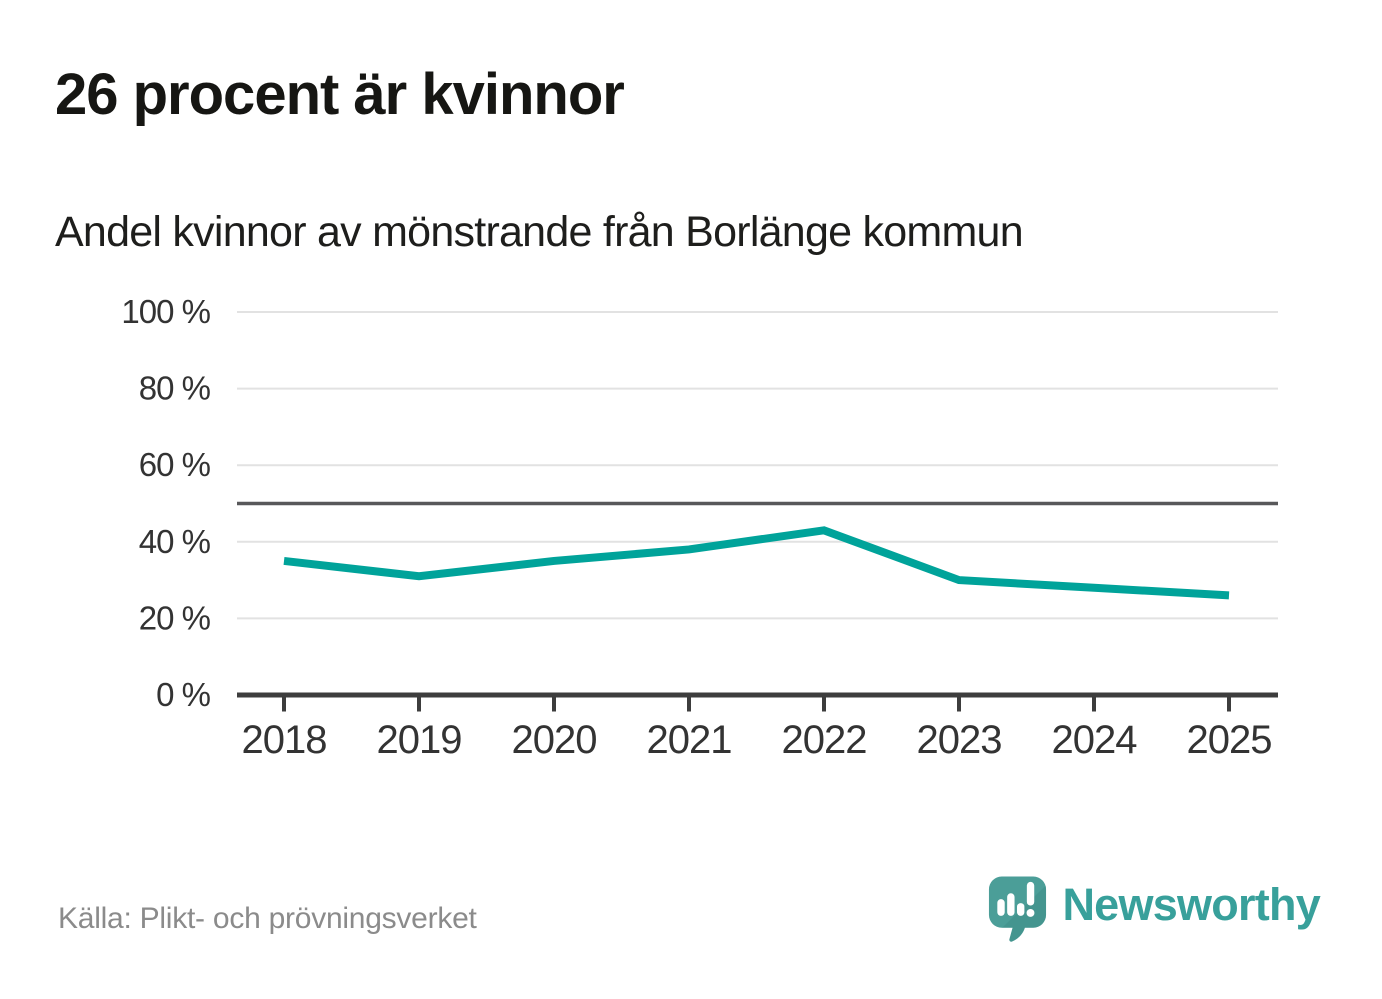 This screenshot has height=999, width=1382. Describe the element at coordinates (175, 464) in the screenshot. I see `y-axis-label-60: 60 %` at that location.